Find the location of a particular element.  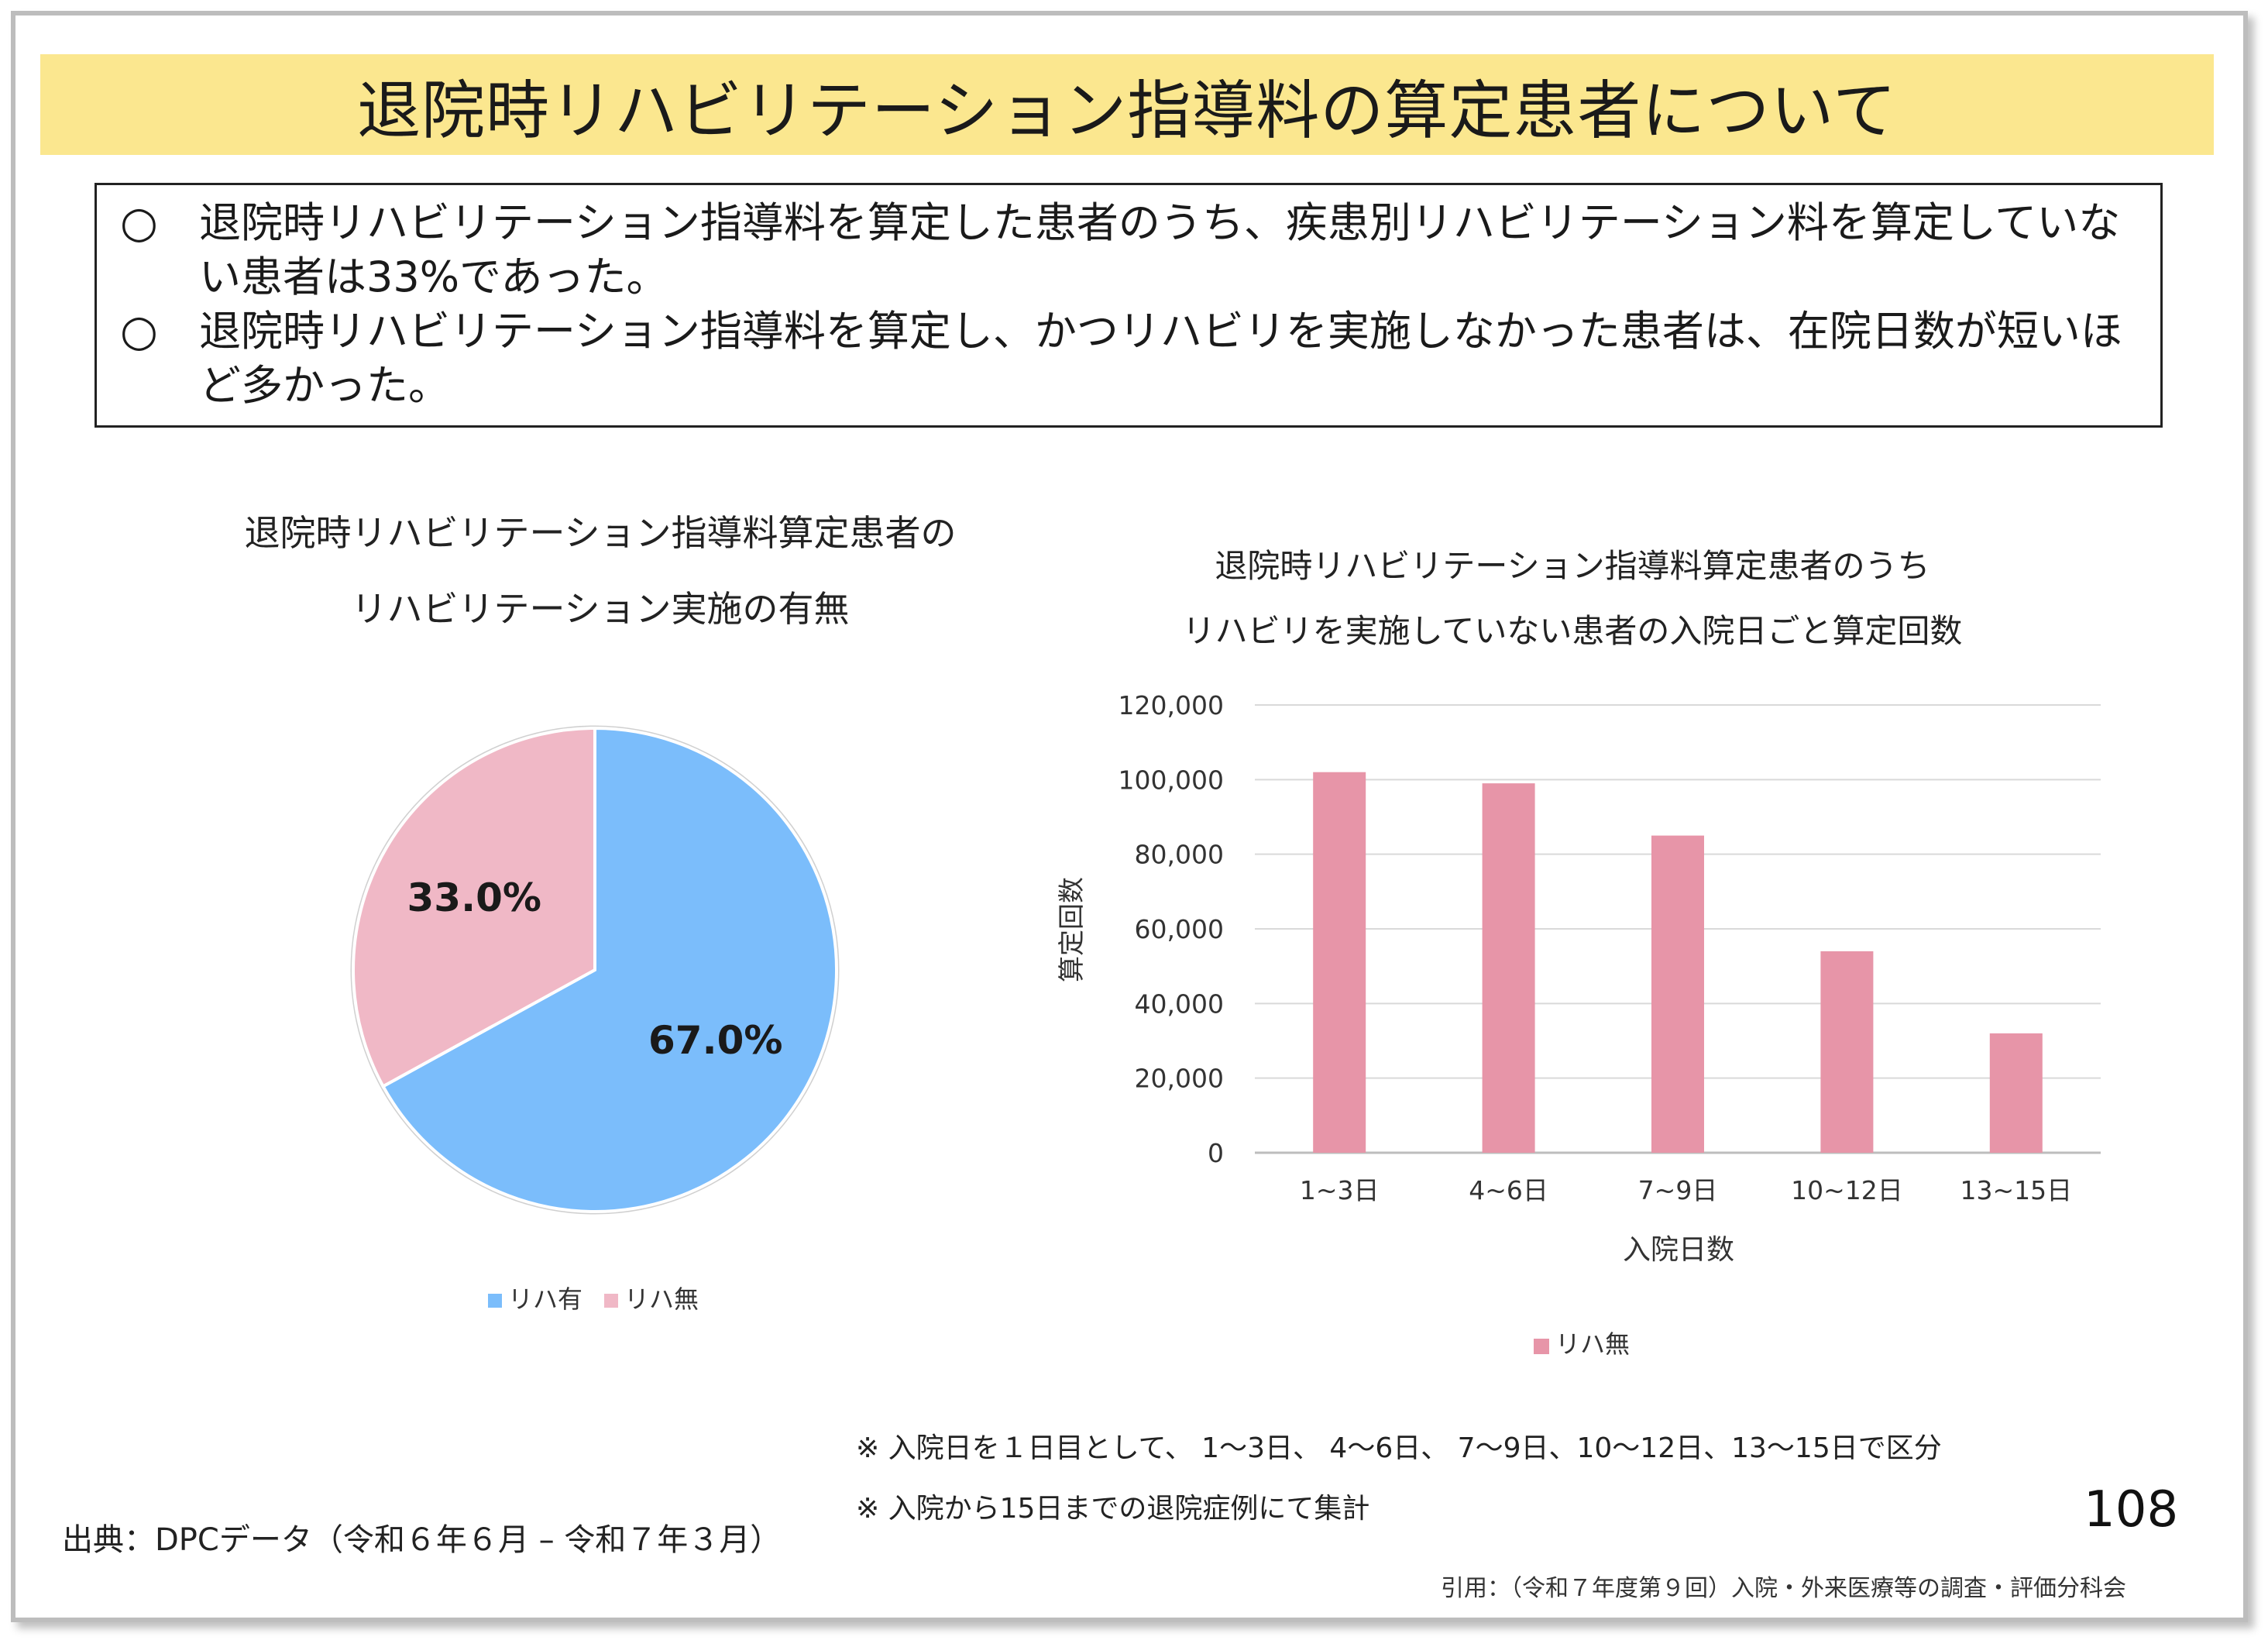

pie-title-line-1: 退院時リハビリテーション指導料算定患者の is located at coordinates (600, 533).